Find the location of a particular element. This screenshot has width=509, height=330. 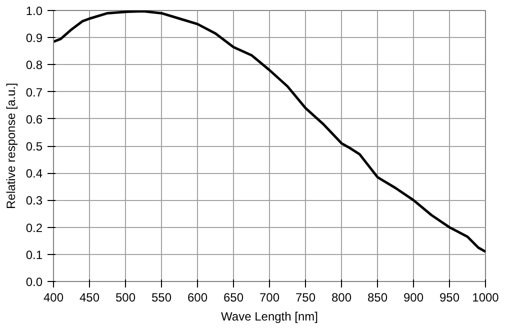

x-tick-label: 800 is located at coordinates (341, 297).